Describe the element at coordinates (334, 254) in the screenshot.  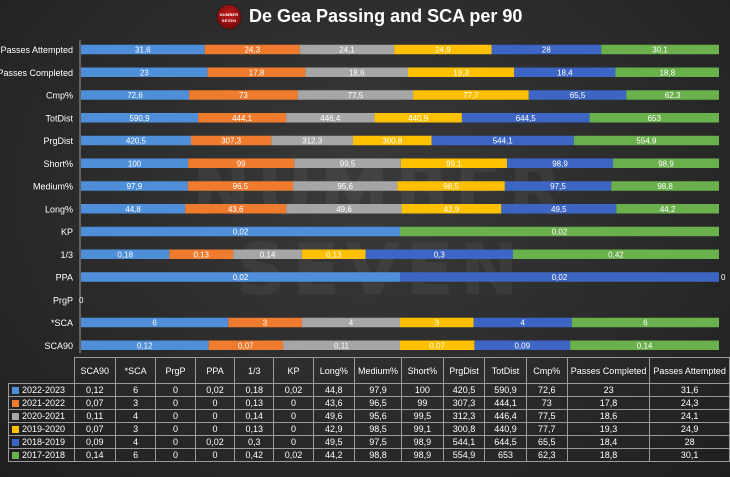
I see `data-label: 0,13` at that location.